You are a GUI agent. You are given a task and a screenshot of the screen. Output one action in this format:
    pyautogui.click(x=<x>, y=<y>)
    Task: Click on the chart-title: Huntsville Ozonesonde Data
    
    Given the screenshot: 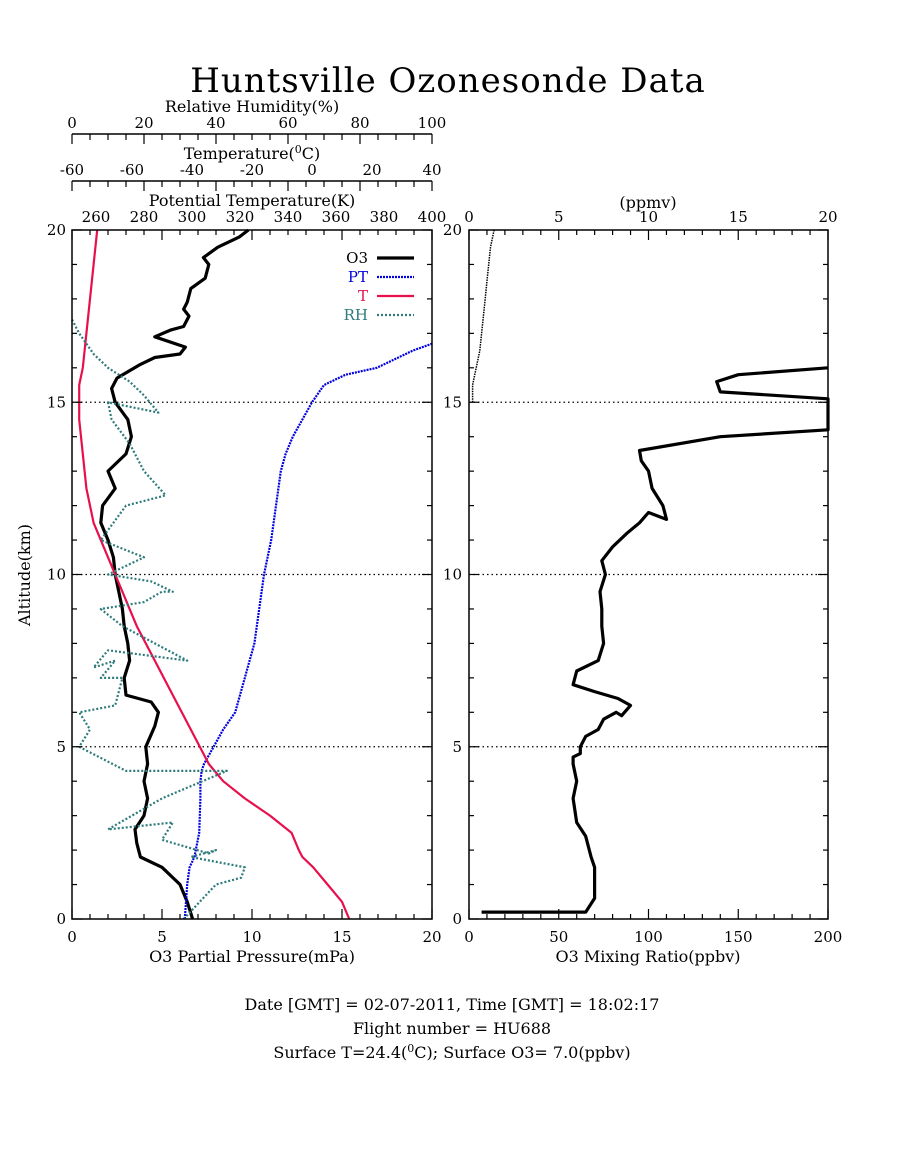 What is the action you would take?
    pyautogui.click(x=448, y=81)
    